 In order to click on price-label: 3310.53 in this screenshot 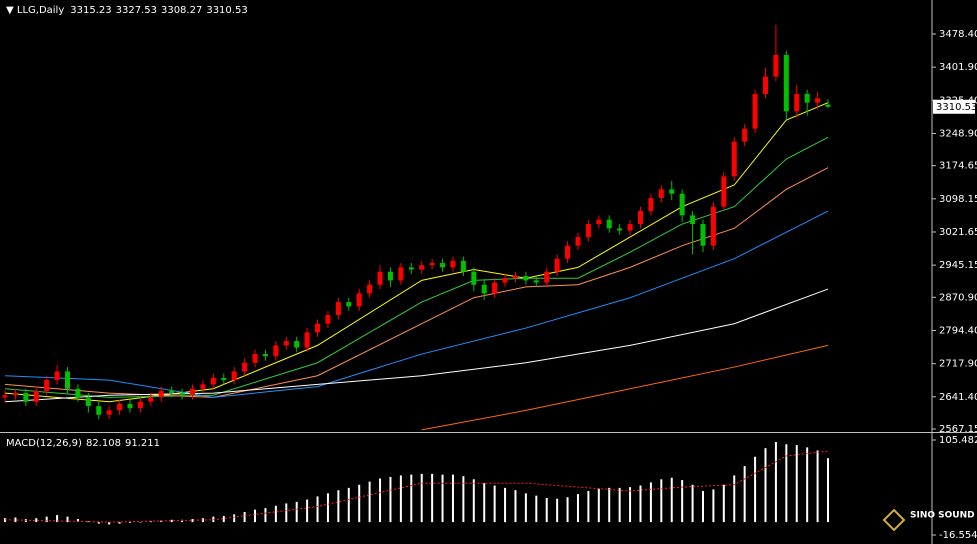, I will do `click(956, 107)`.